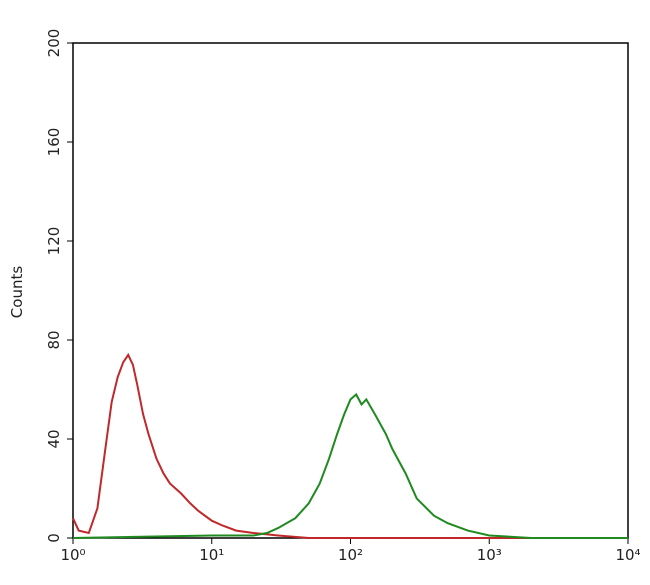 The height and width of the screenshot is (585, 650). I want to click on y-tick-label: 40, so click(54, 438).